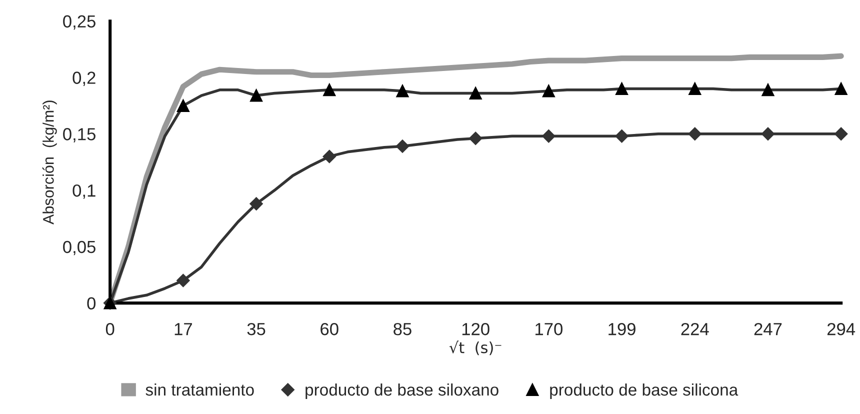  What do you see at coordinates (183, 329) in the screenshot?
I see `x-tick-label: 17` at bounding box center [183, 329].